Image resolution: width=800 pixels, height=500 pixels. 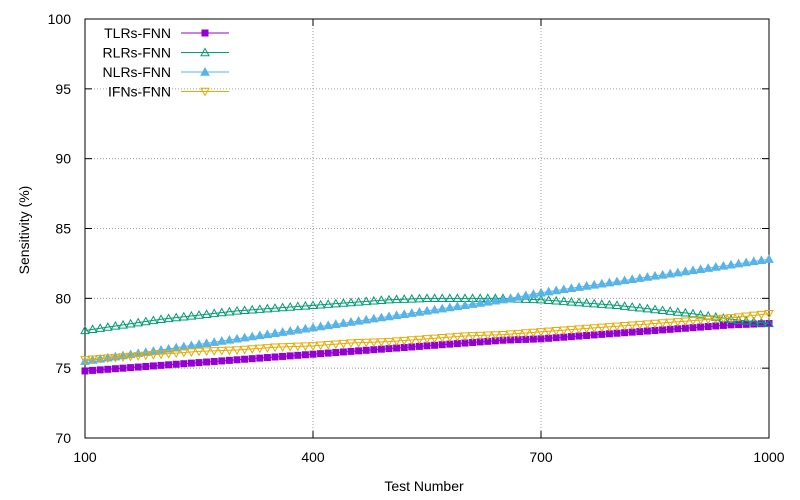 What do you see at coordinates (768, 457) in the screenshot?
I see `x-tick-label: 1000` at bounding box center [768, 457].